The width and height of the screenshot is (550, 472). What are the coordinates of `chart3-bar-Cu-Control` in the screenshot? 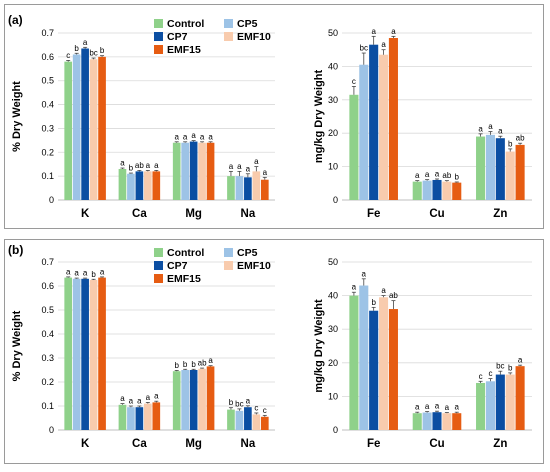 It's located at (417, 421).